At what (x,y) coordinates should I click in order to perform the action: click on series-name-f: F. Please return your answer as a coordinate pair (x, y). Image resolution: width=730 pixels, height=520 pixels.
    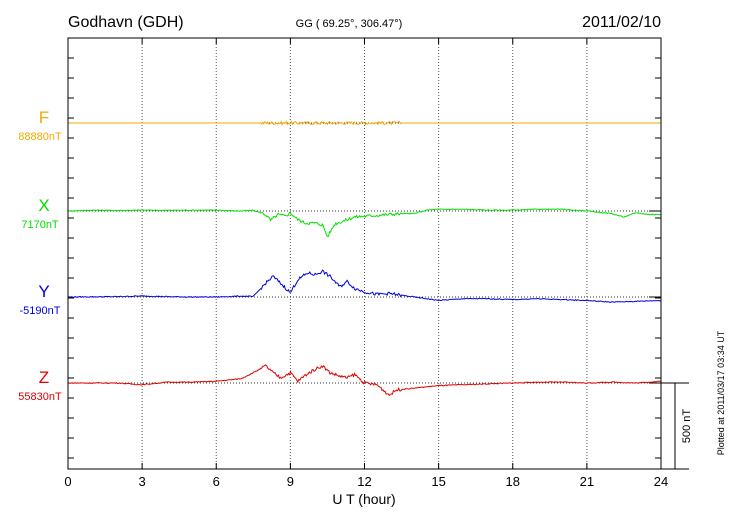
    Looking at the image, I should click on (44, 117).